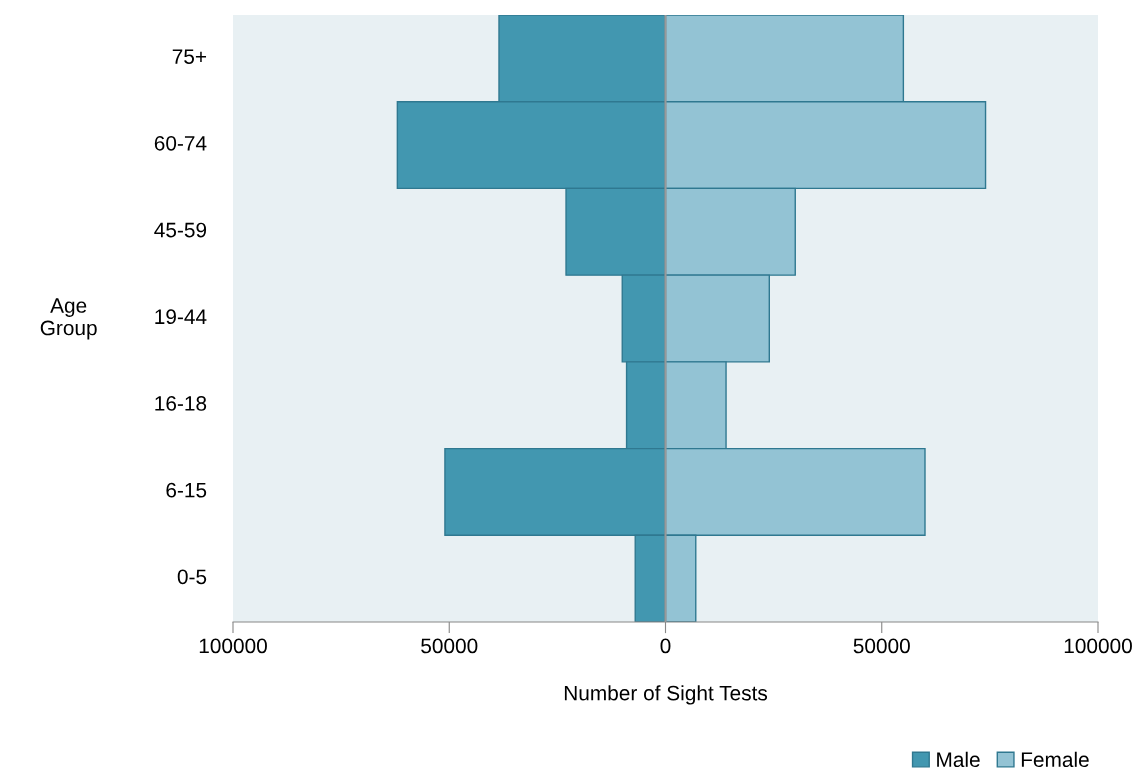  I want to click on legend-label: Female, so click(1055, 759).